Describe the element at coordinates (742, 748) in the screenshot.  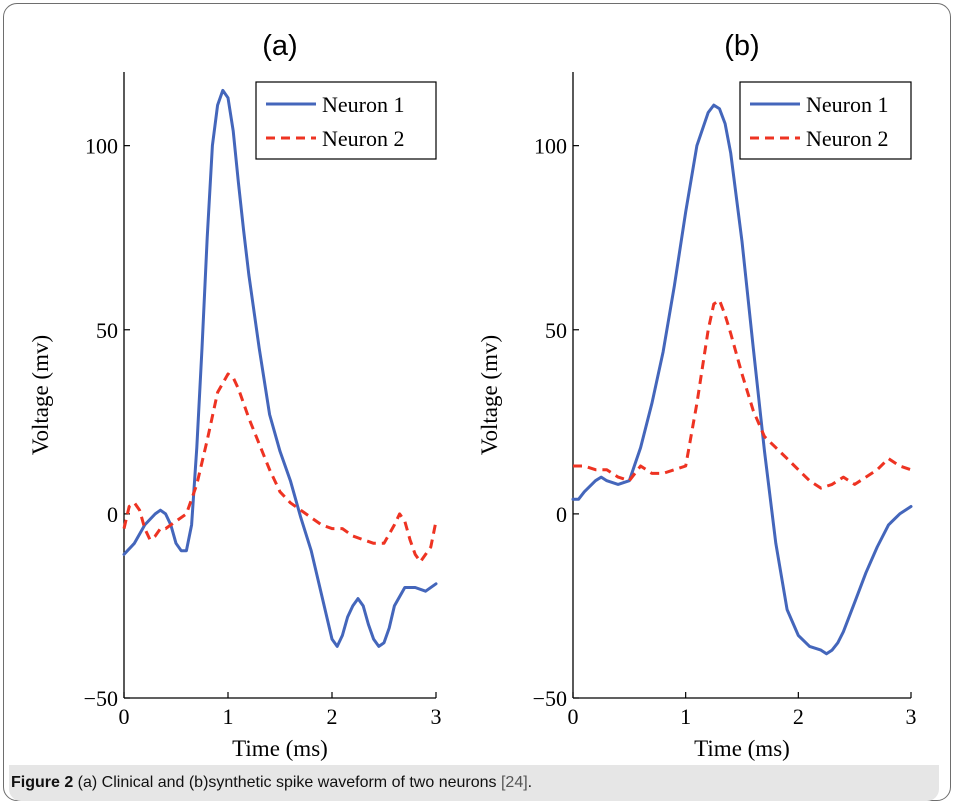
I see `panel-b-xlabel: Time (ms)` at that location.